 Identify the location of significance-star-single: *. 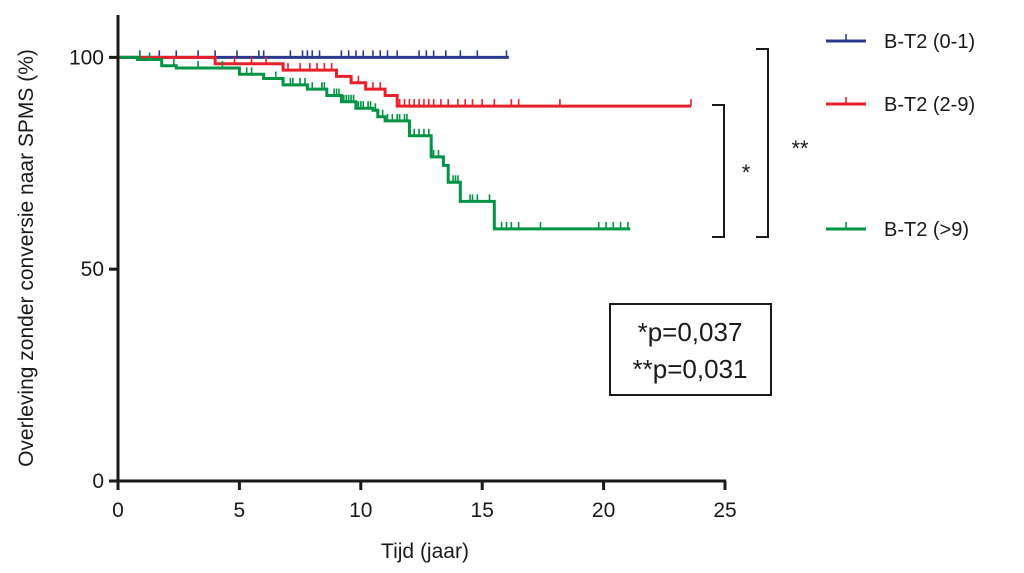
(746, 172).